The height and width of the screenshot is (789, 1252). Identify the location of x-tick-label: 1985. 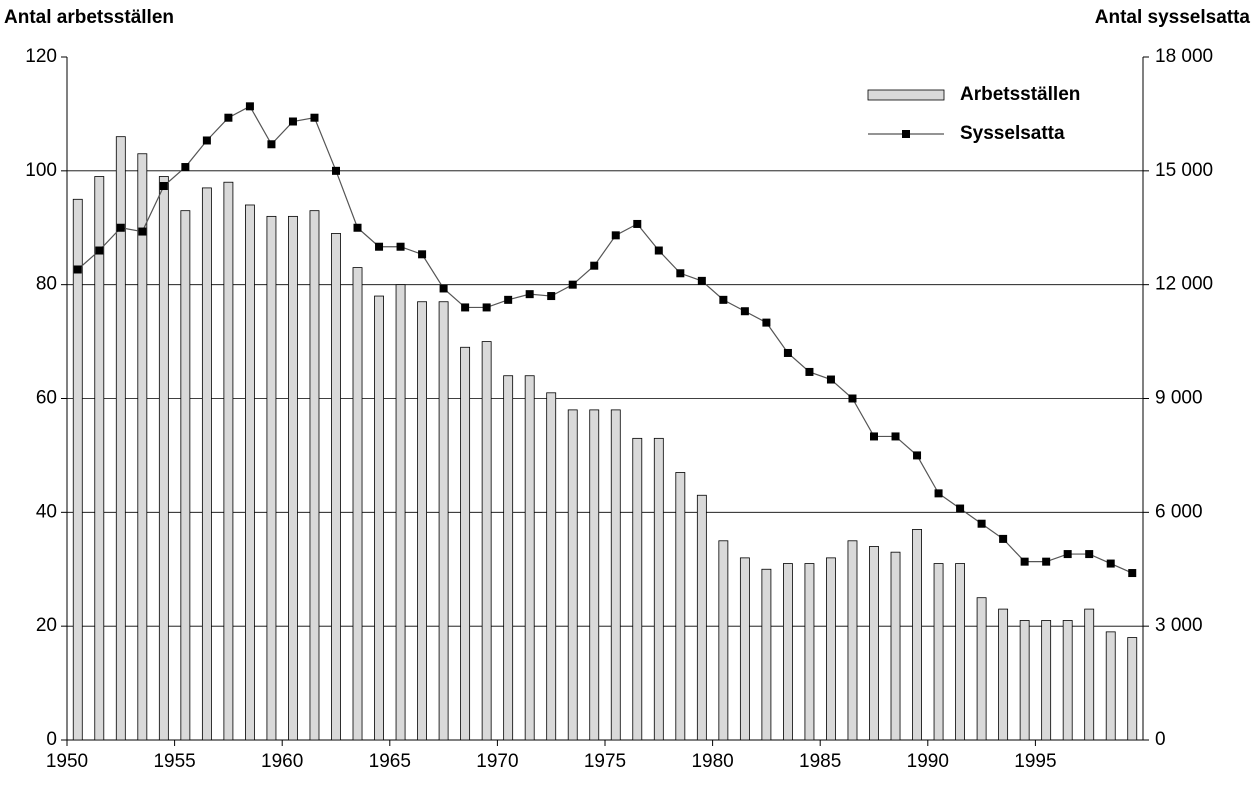
(820, 761).